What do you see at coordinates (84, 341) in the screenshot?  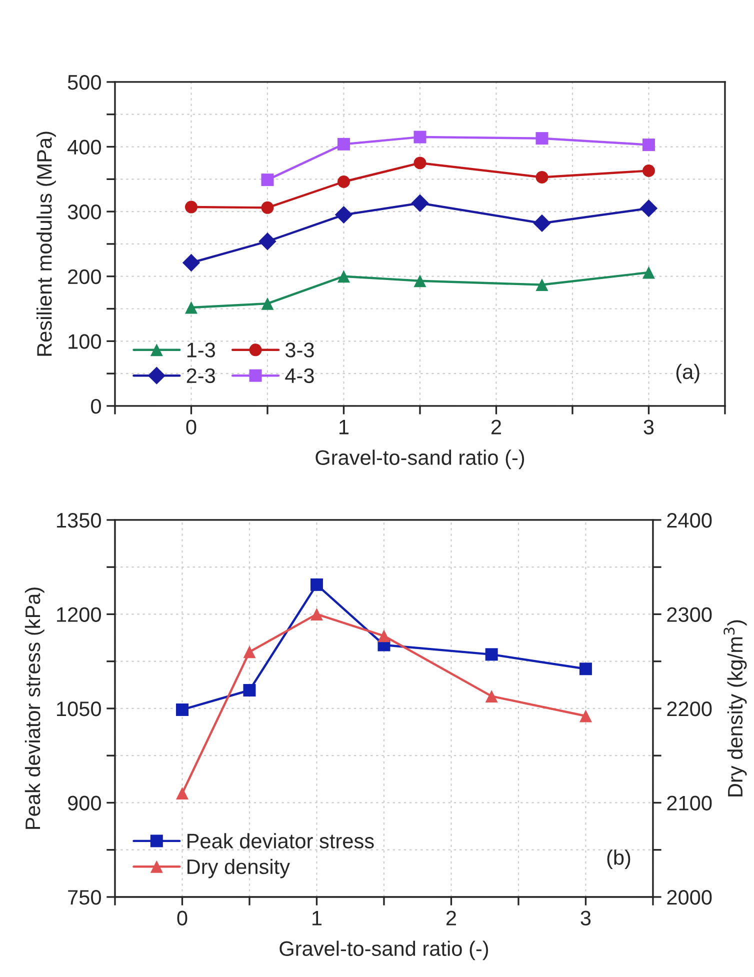 I see `y-tick-label: 100` at bounding box center [84, 341].